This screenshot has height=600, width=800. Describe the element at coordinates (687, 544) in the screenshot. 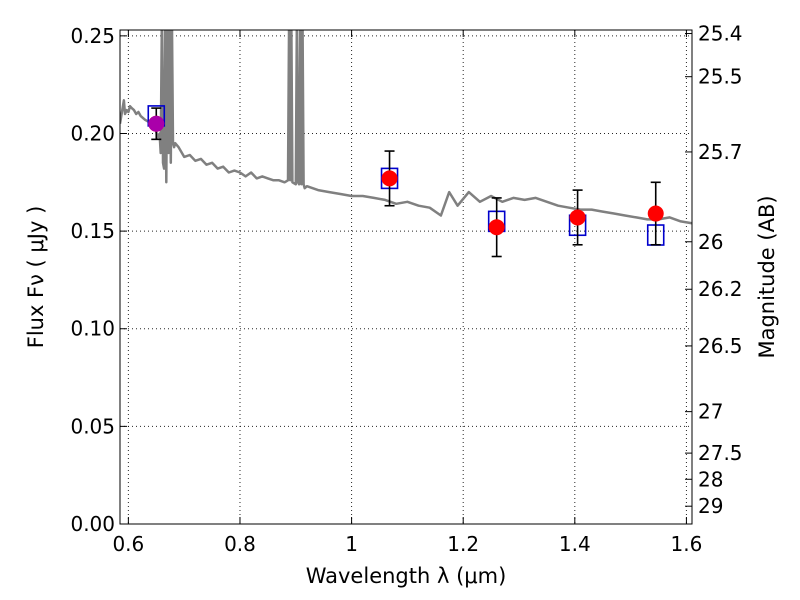

I see `x-tick-label: 1.6` at that location.